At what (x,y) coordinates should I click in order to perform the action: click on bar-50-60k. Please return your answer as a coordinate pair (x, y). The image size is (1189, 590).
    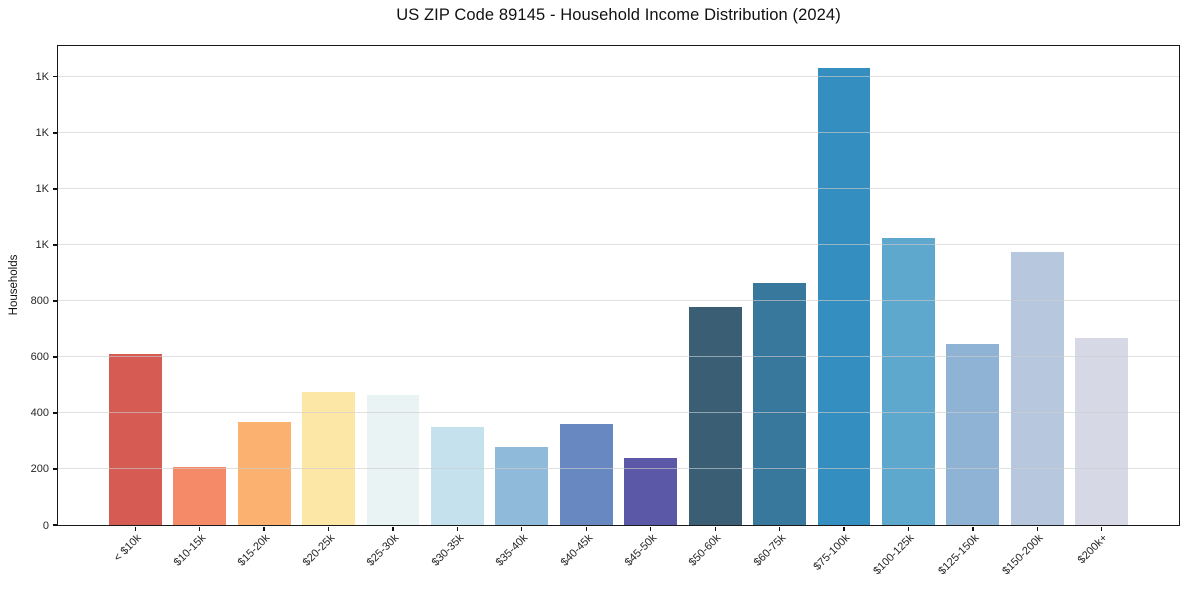
    Looking at the image, I should click on (715, 415).